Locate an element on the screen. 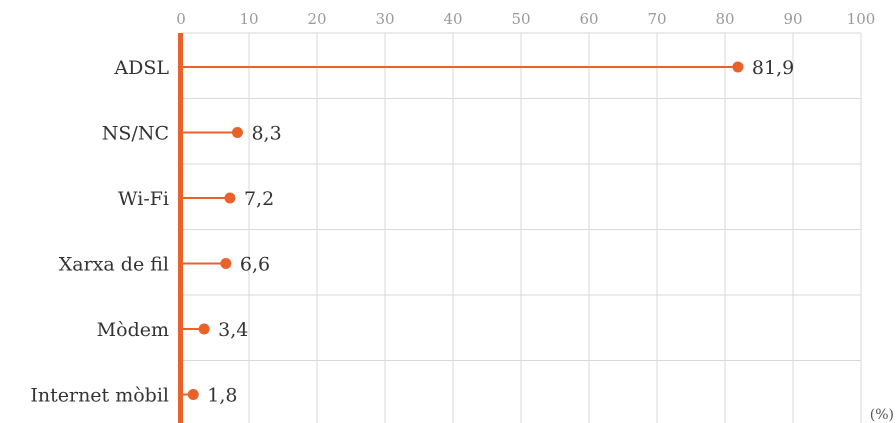 The height and width of the screenshot is (423, 896). value-label: 3,4 is located at coordinates (233, 330).